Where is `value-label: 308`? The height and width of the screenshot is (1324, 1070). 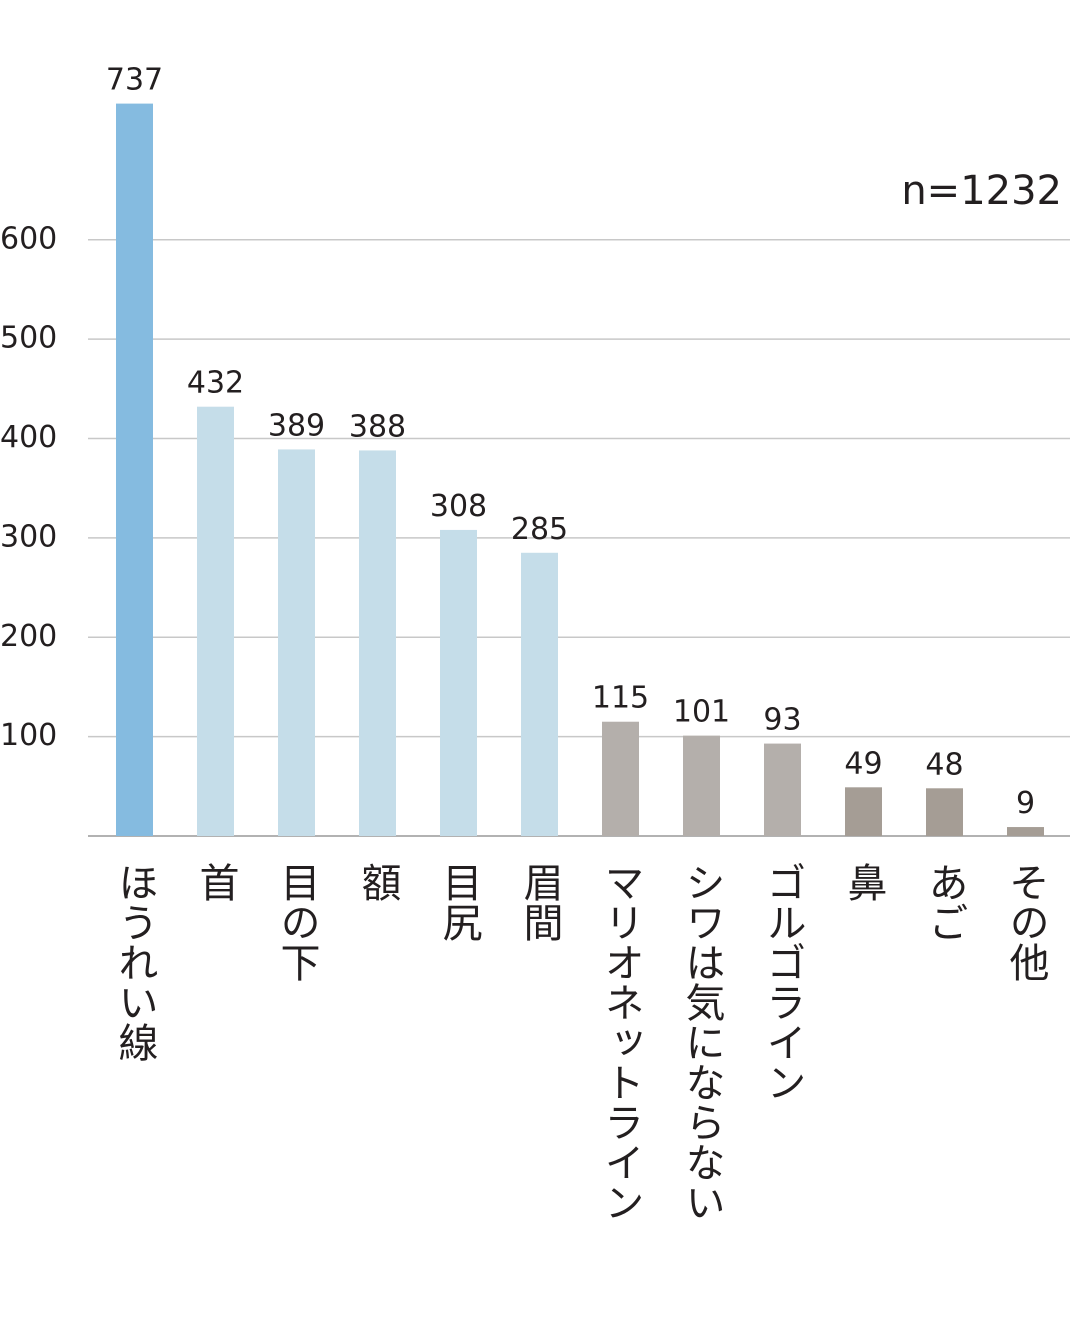
value-label: 308 is located at coordinates (458, 506).